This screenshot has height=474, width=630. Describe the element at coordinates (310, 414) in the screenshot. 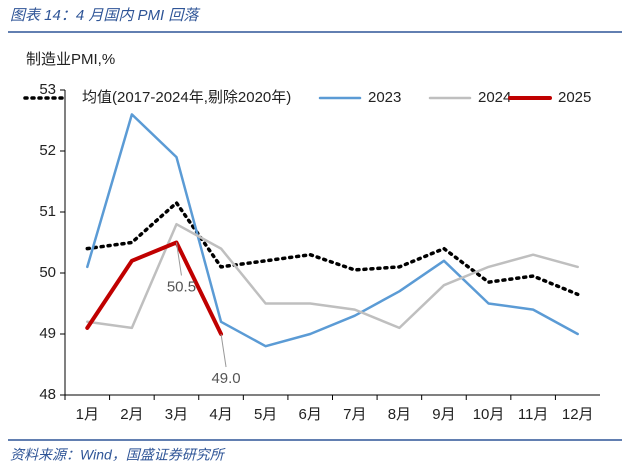

I see `x-tick-label: 6月` at that location.